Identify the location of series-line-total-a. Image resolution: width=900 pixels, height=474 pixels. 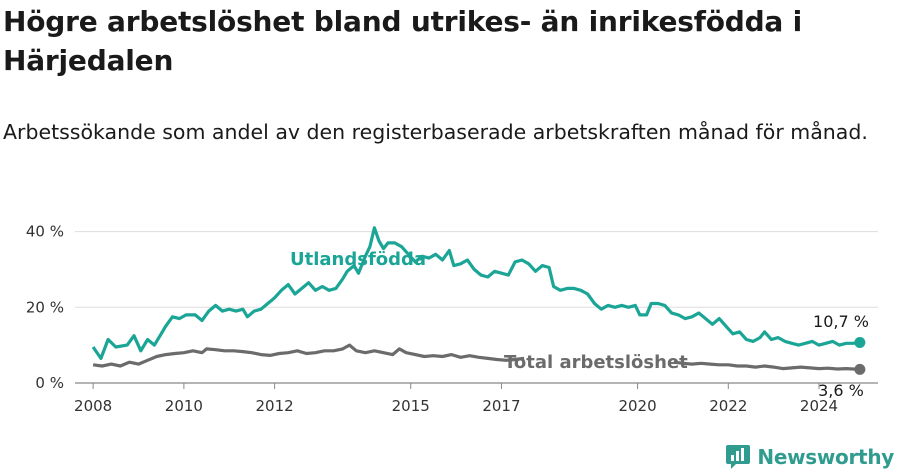
(308, 355).